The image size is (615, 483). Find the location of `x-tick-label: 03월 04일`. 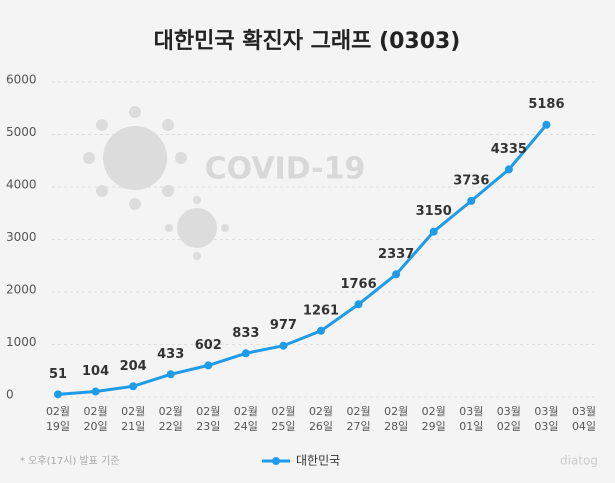

x-tick-label: 03월 04일 is located at coordinates (584, 419).